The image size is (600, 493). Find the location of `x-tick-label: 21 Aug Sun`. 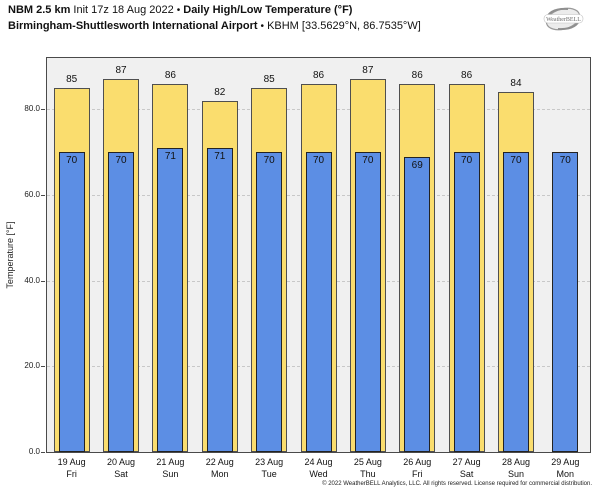

x-tick-label: 21 Aug Sun is located at coordinates (170, 468).